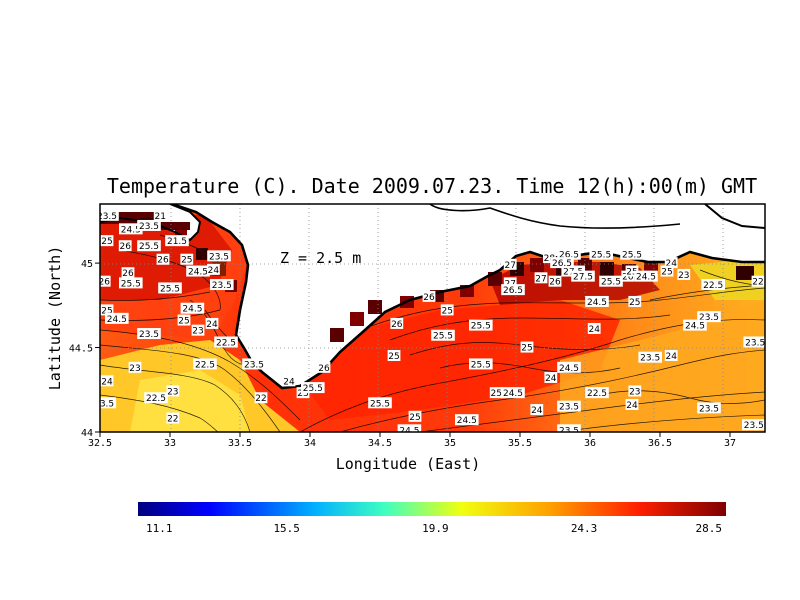 This screenshot has height=600, width=800. What do you see at coordinates (412, 440) in the screenshot?
I see `x-axis-ticks: 32.5 33 33.5 34 34.5 35 35.5 36 36.5 37` at bounding box center [412, 440].